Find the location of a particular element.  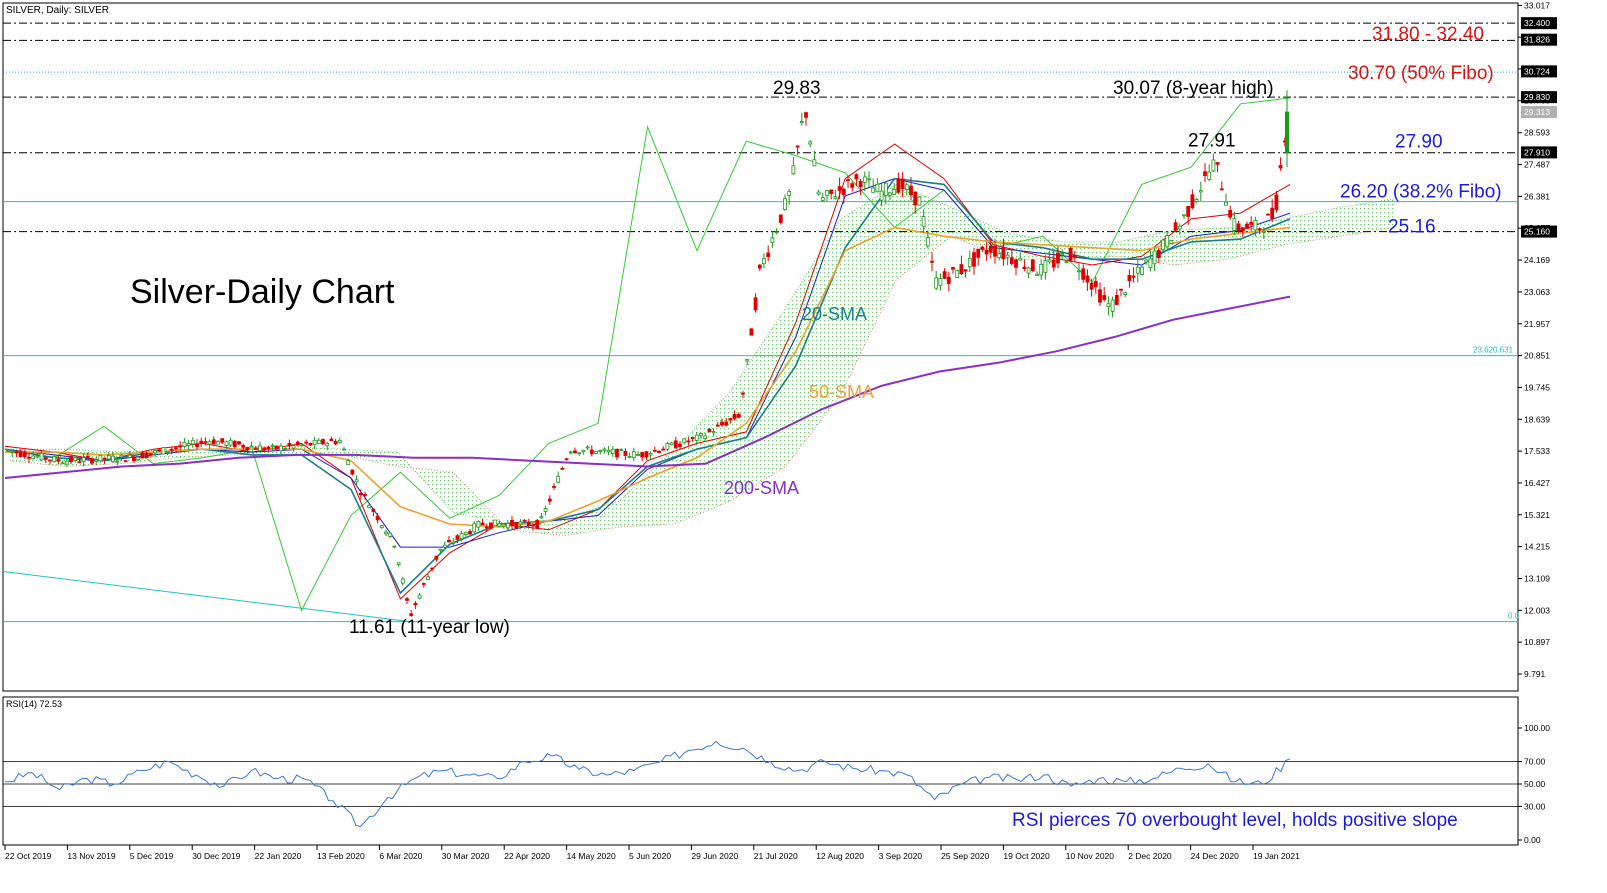

time-tick-label: 10 Nov 2020 is located at coordinates (1090, 856).